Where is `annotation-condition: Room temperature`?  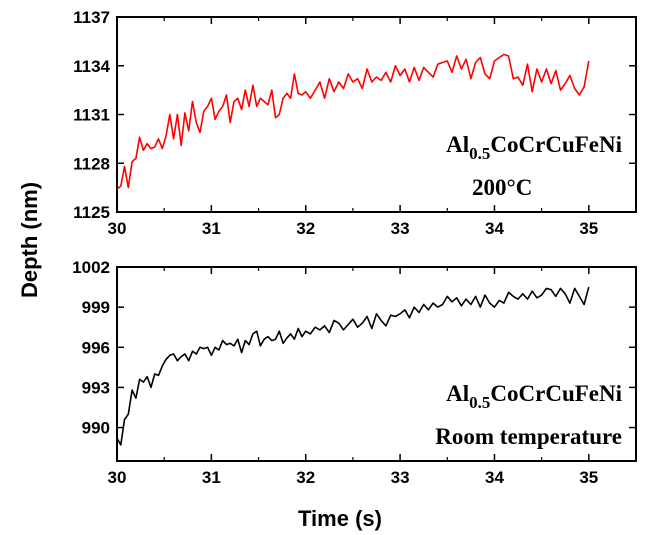 annotation-condition: Room temperature is located at coordinates (528, 436).